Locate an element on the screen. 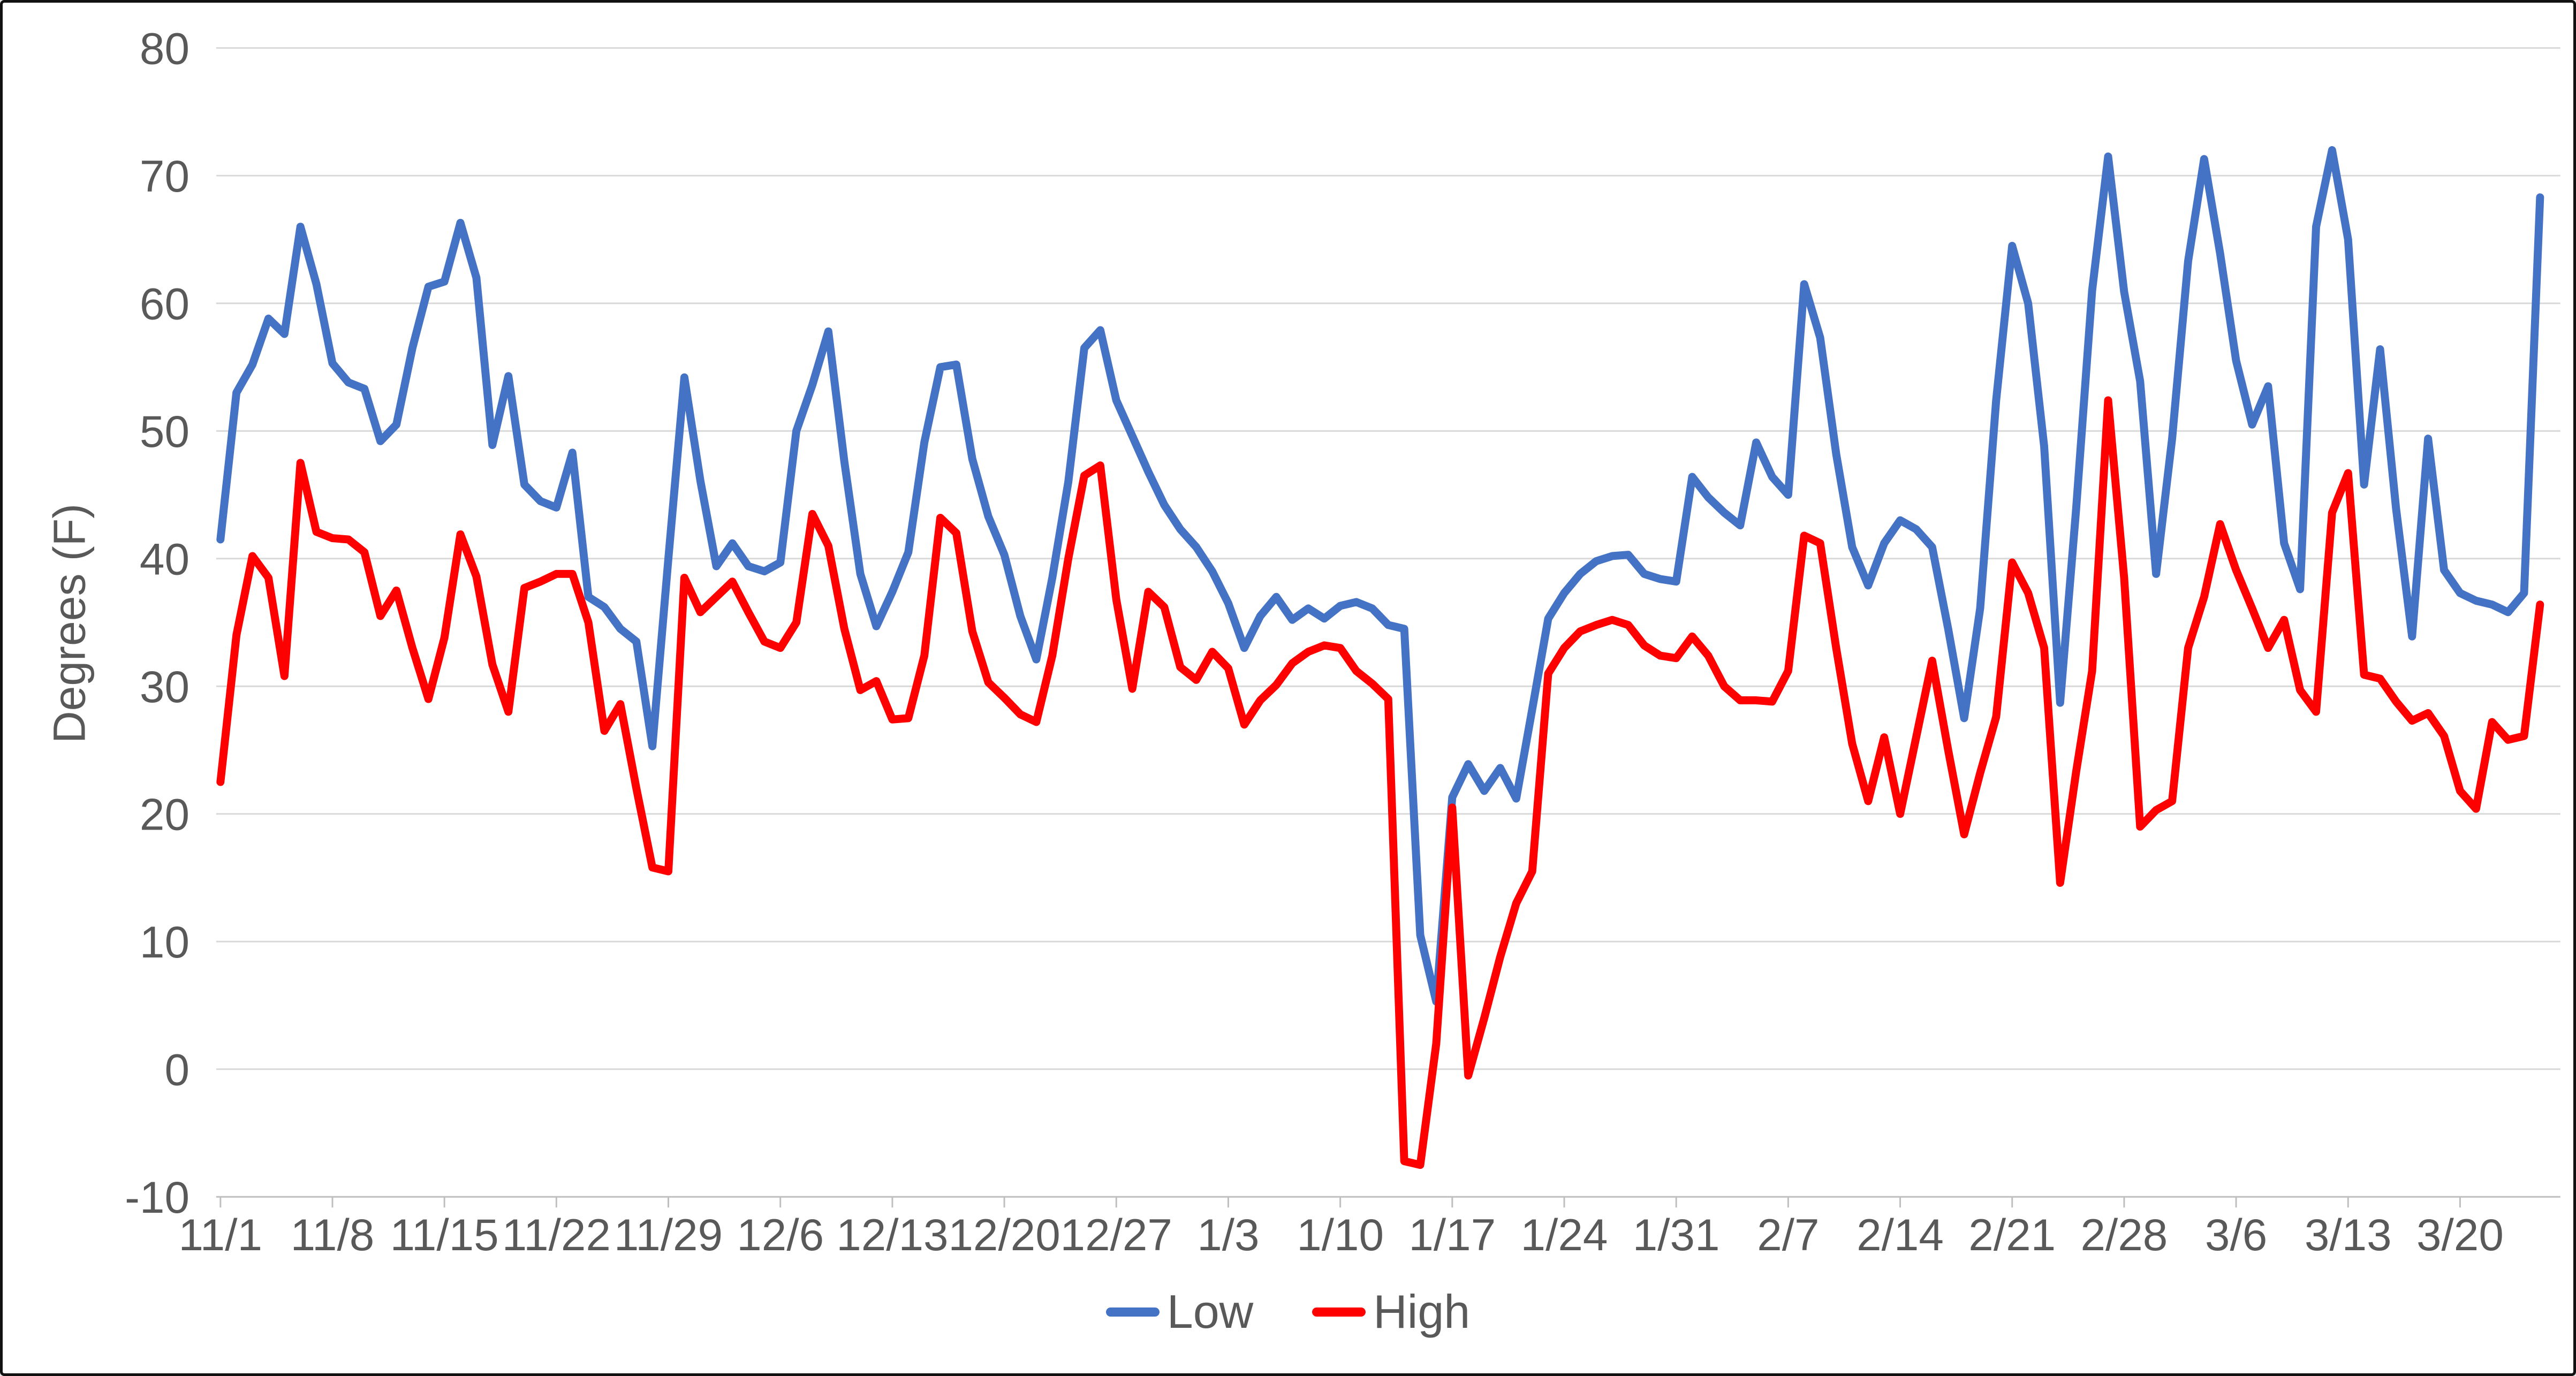  y-tick-label: 80 is located at coordinates (165, 49).